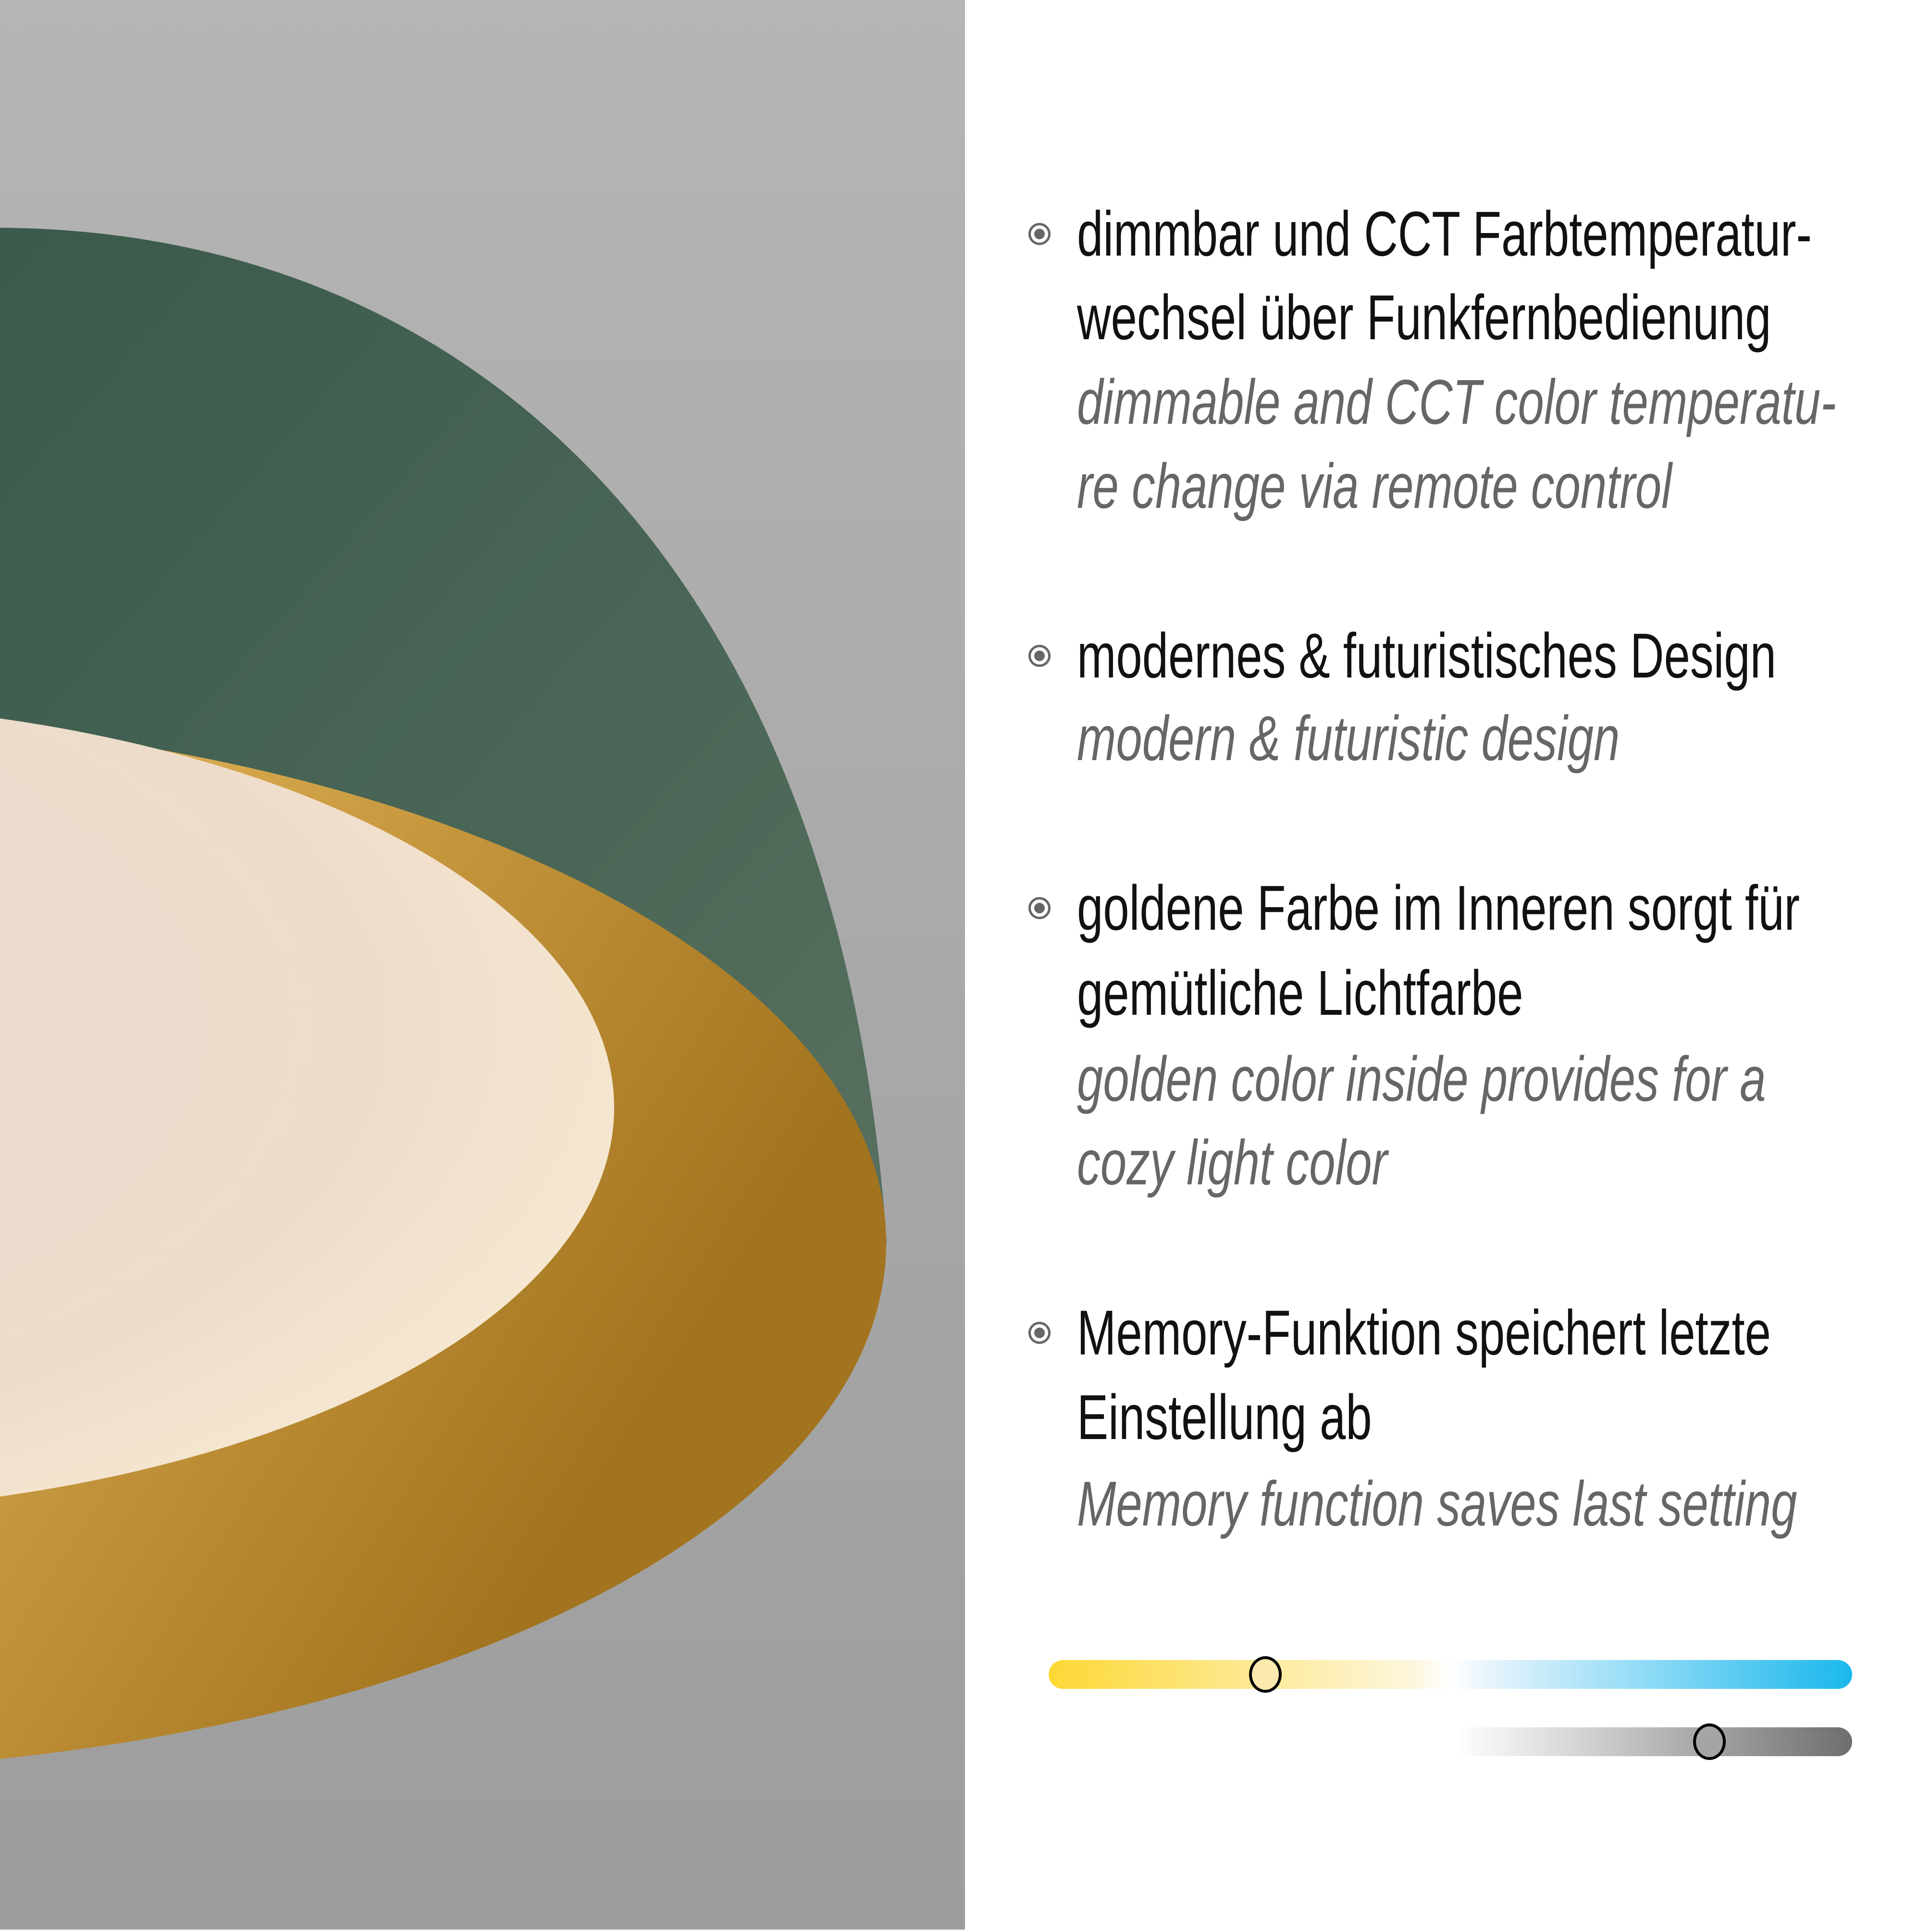  Describe the element at coordinates (1437, 1503) in the screenshot. I see `feature-4-en-line-1: Memory function saves last setting` at that location.